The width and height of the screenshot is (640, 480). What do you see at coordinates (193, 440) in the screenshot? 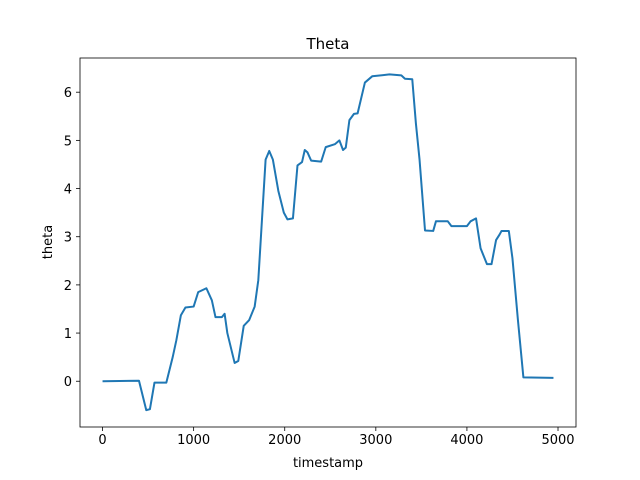
I see `x-tick-label: 1000` at bounding box center [193, 440].